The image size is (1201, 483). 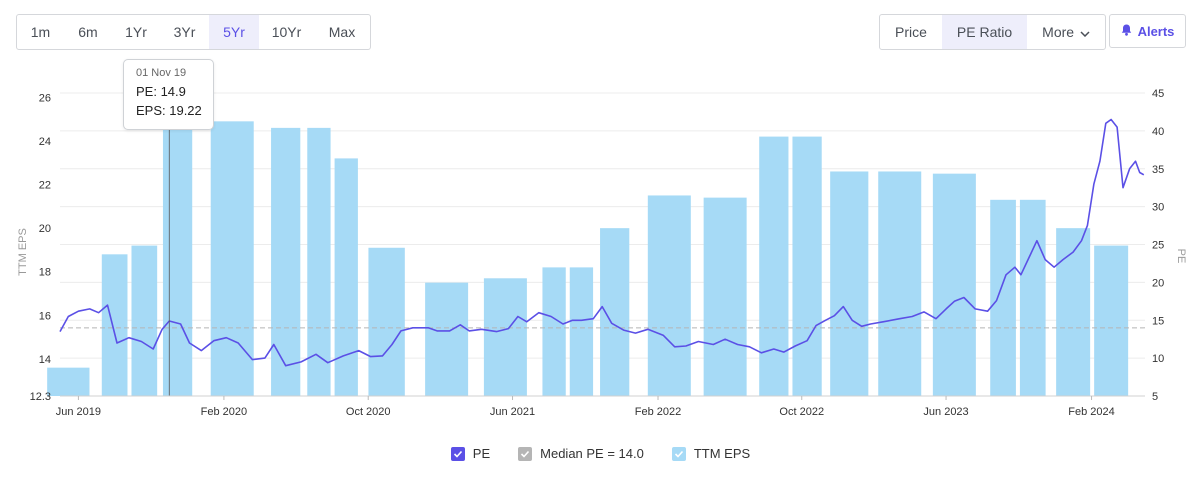 What do you see at coordinates (1058, 32) in the screenshot?
I see `view-button-label: More` at bounding box center [1058, 32].